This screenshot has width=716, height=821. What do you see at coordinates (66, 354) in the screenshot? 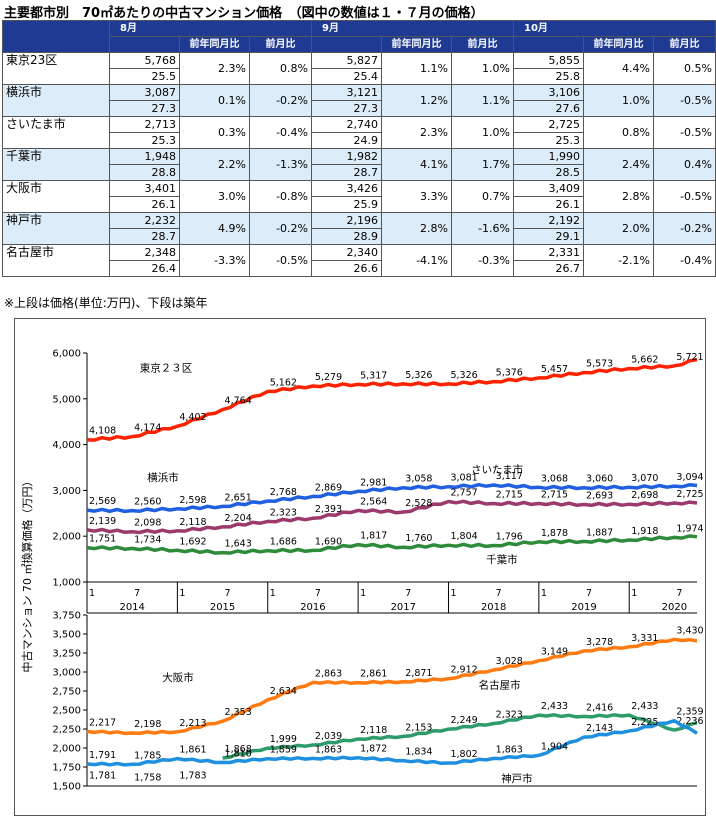
I see `upper-y-tick-label: 6,000` at bounding box center [66, 354].